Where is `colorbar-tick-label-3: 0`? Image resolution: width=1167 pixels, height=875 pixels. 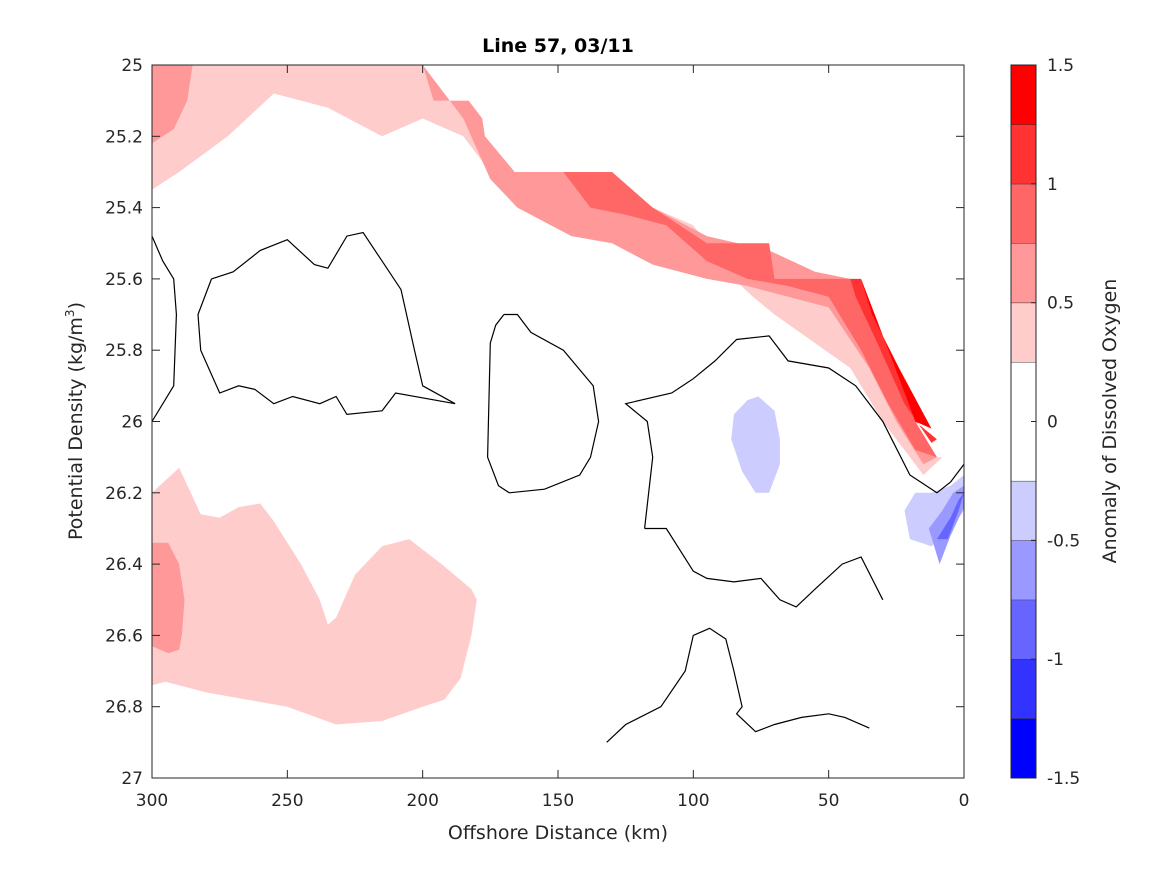
colorbar-tick-label-3: 0 is located at coordinates (1052, 423).